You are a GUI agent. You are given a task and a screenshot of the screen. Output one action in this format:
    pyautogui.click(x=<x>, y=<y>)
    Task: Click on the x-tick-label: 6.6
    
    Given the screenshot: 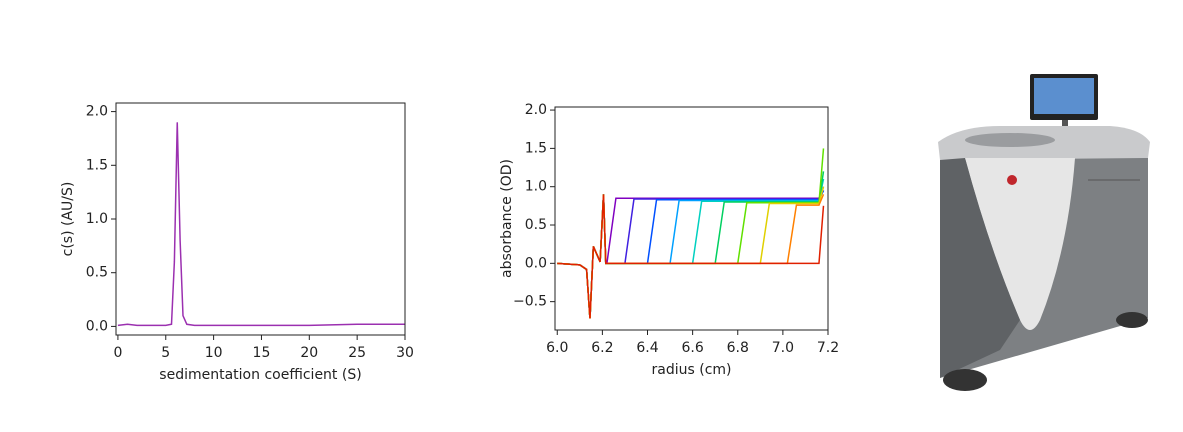 What is the action you would take?
    pyautogui.click(x=692, y=348)
    